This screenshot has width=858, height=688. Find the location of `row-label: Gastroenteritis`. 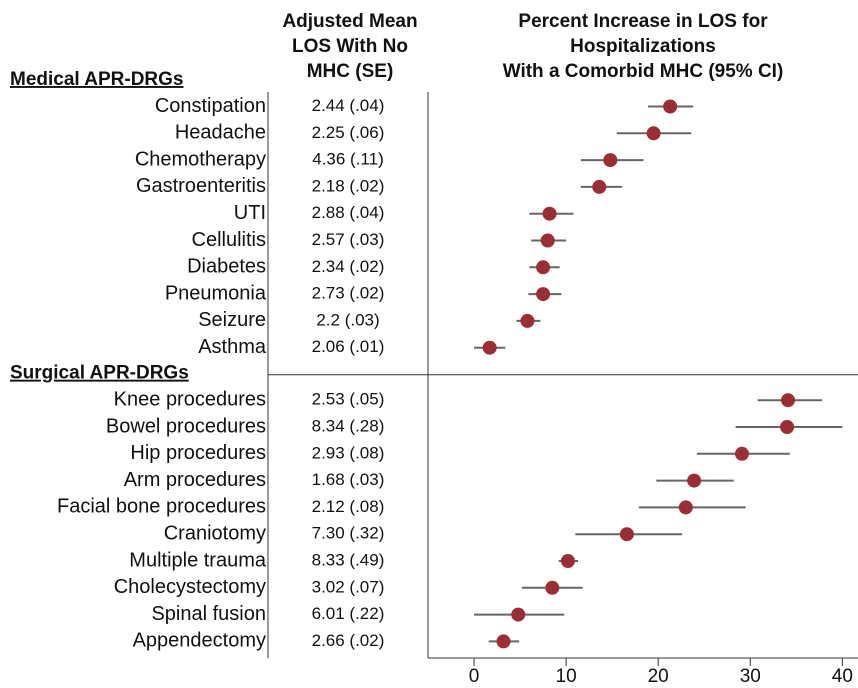

row-label: Gastroenteritis is located at coordinates (201, 186).